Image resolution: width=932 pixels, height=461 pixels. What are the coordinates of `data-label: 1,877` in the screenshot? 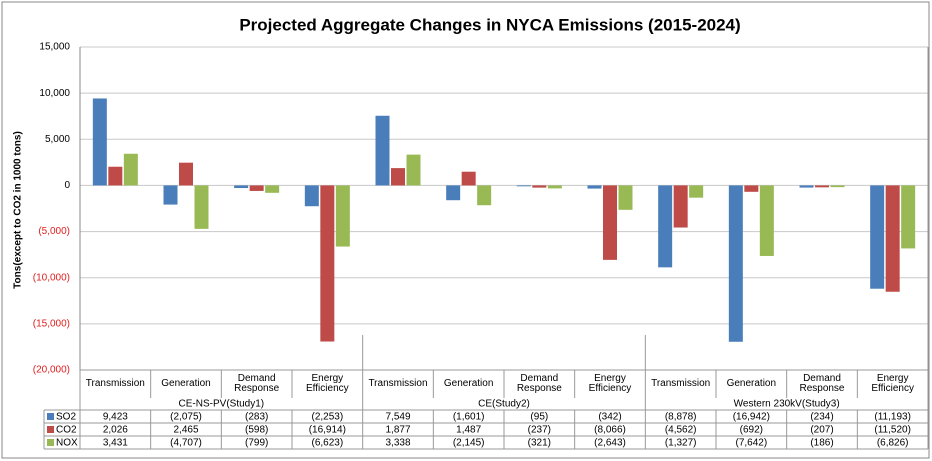 It's located at (397, 430).